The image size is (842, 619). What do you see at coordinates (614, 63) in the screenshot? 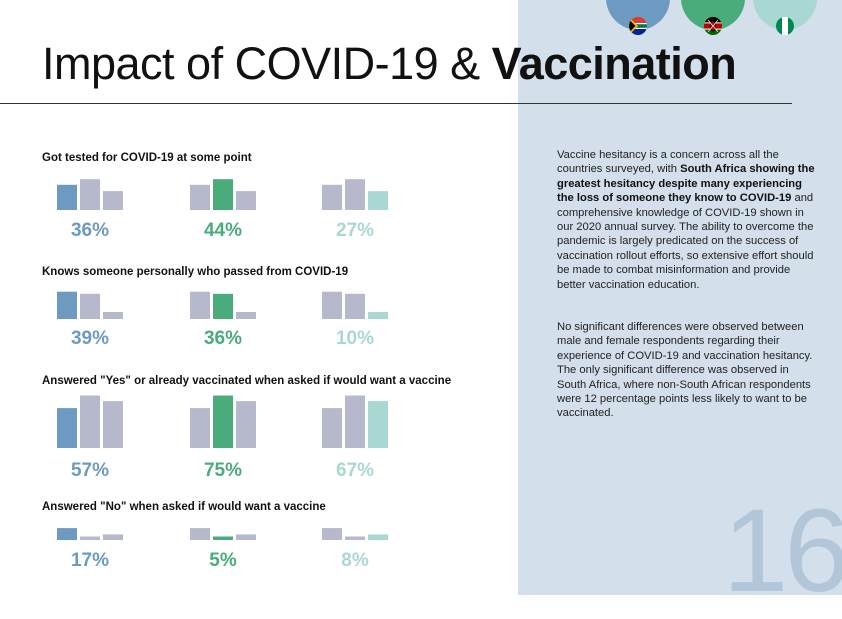
I see `title-bold: Vaccination` at bounding box center [614, 63].